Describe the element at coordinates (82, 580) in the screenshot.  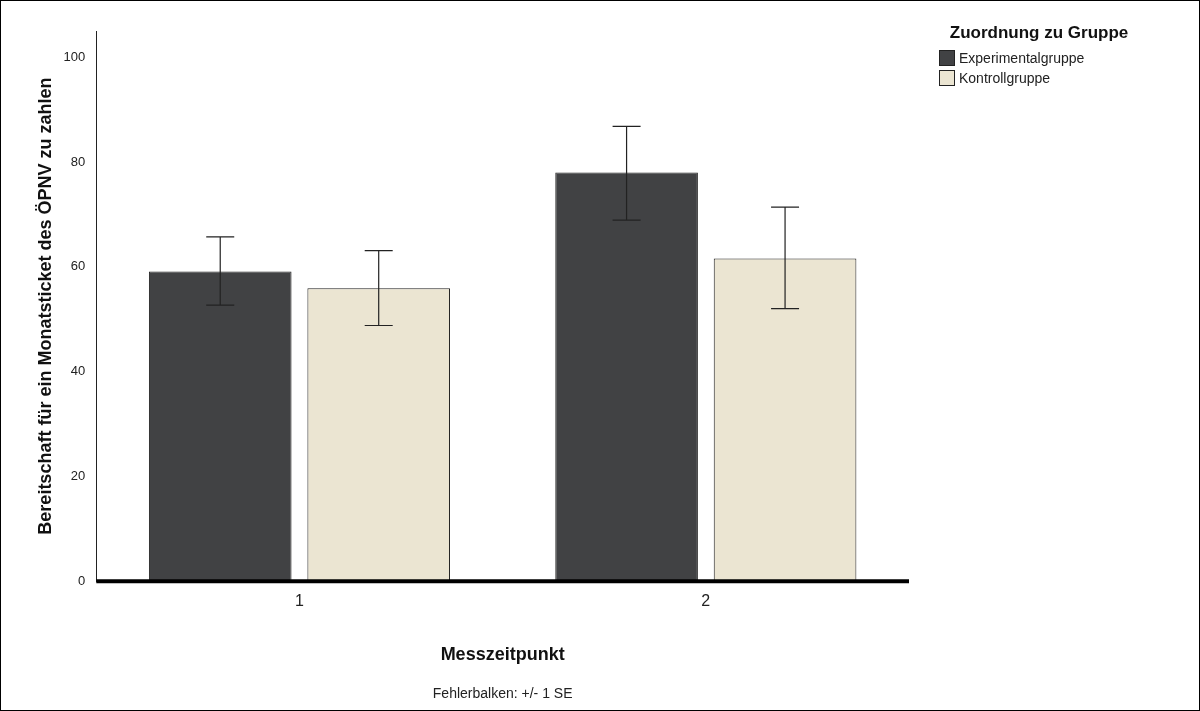
I see `y-tick-label: 0` at that location.